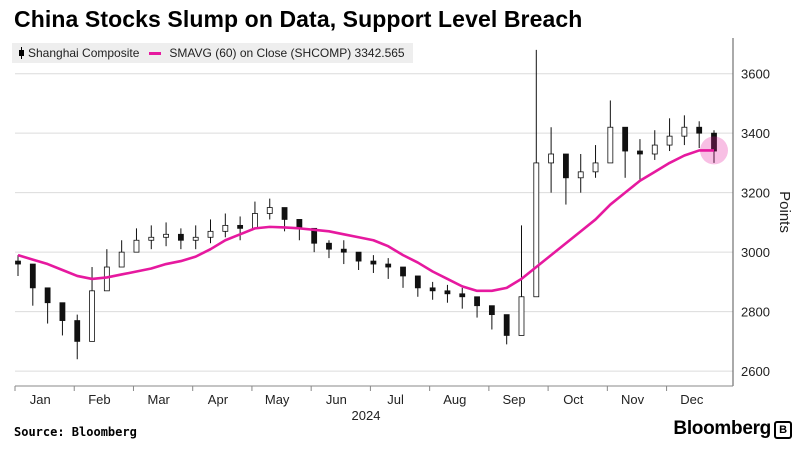 The image size is (806, 456). Describe the element at coordinates (40, 399) in the screenshot. I see `x-tick-label: Jan` at that location.